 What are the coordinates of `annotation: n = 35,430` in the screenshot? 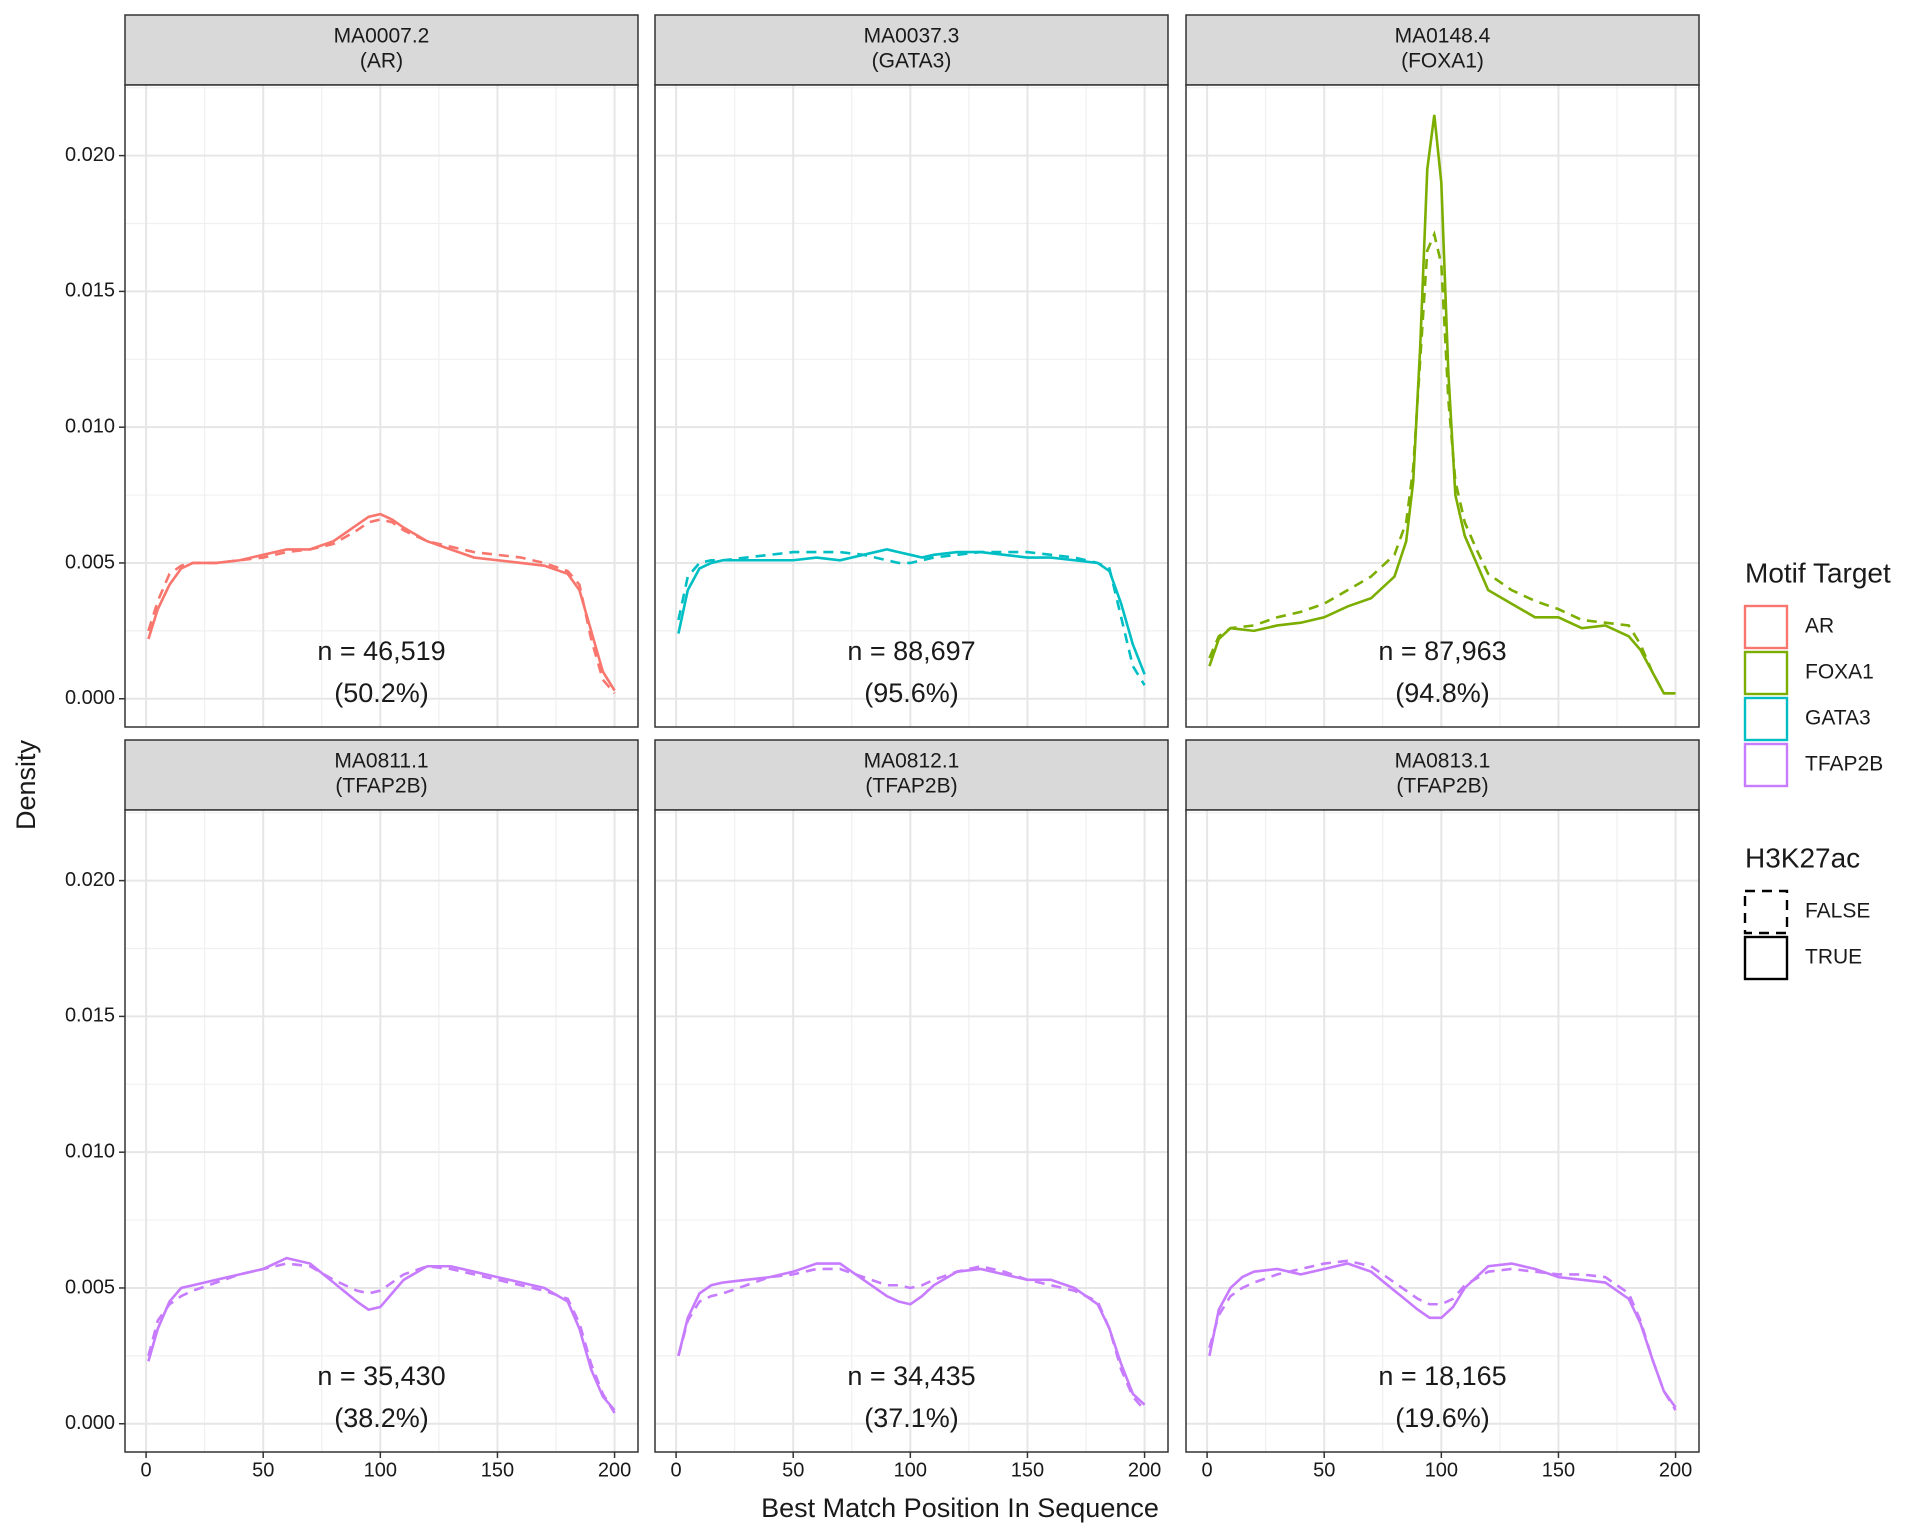 It's located at (381, 1376).